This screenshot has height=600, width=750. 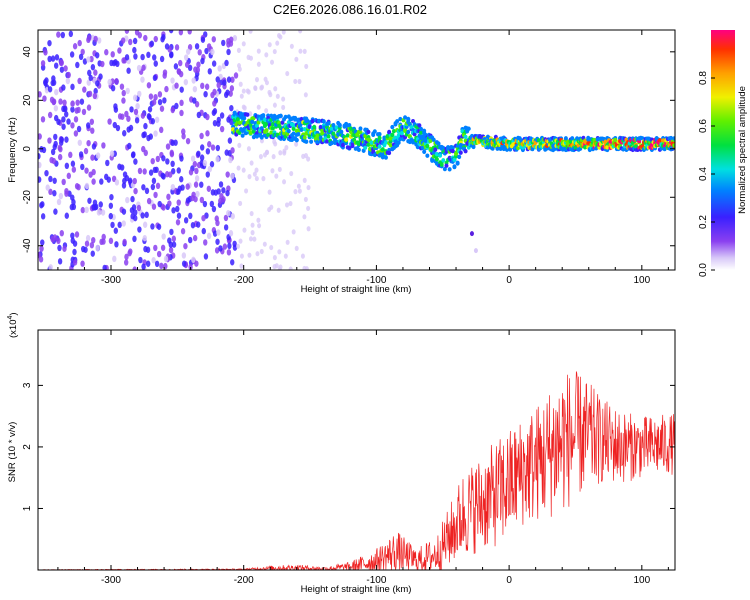 I want to click on y-tick-label: 20, so click(x=27, y=100).